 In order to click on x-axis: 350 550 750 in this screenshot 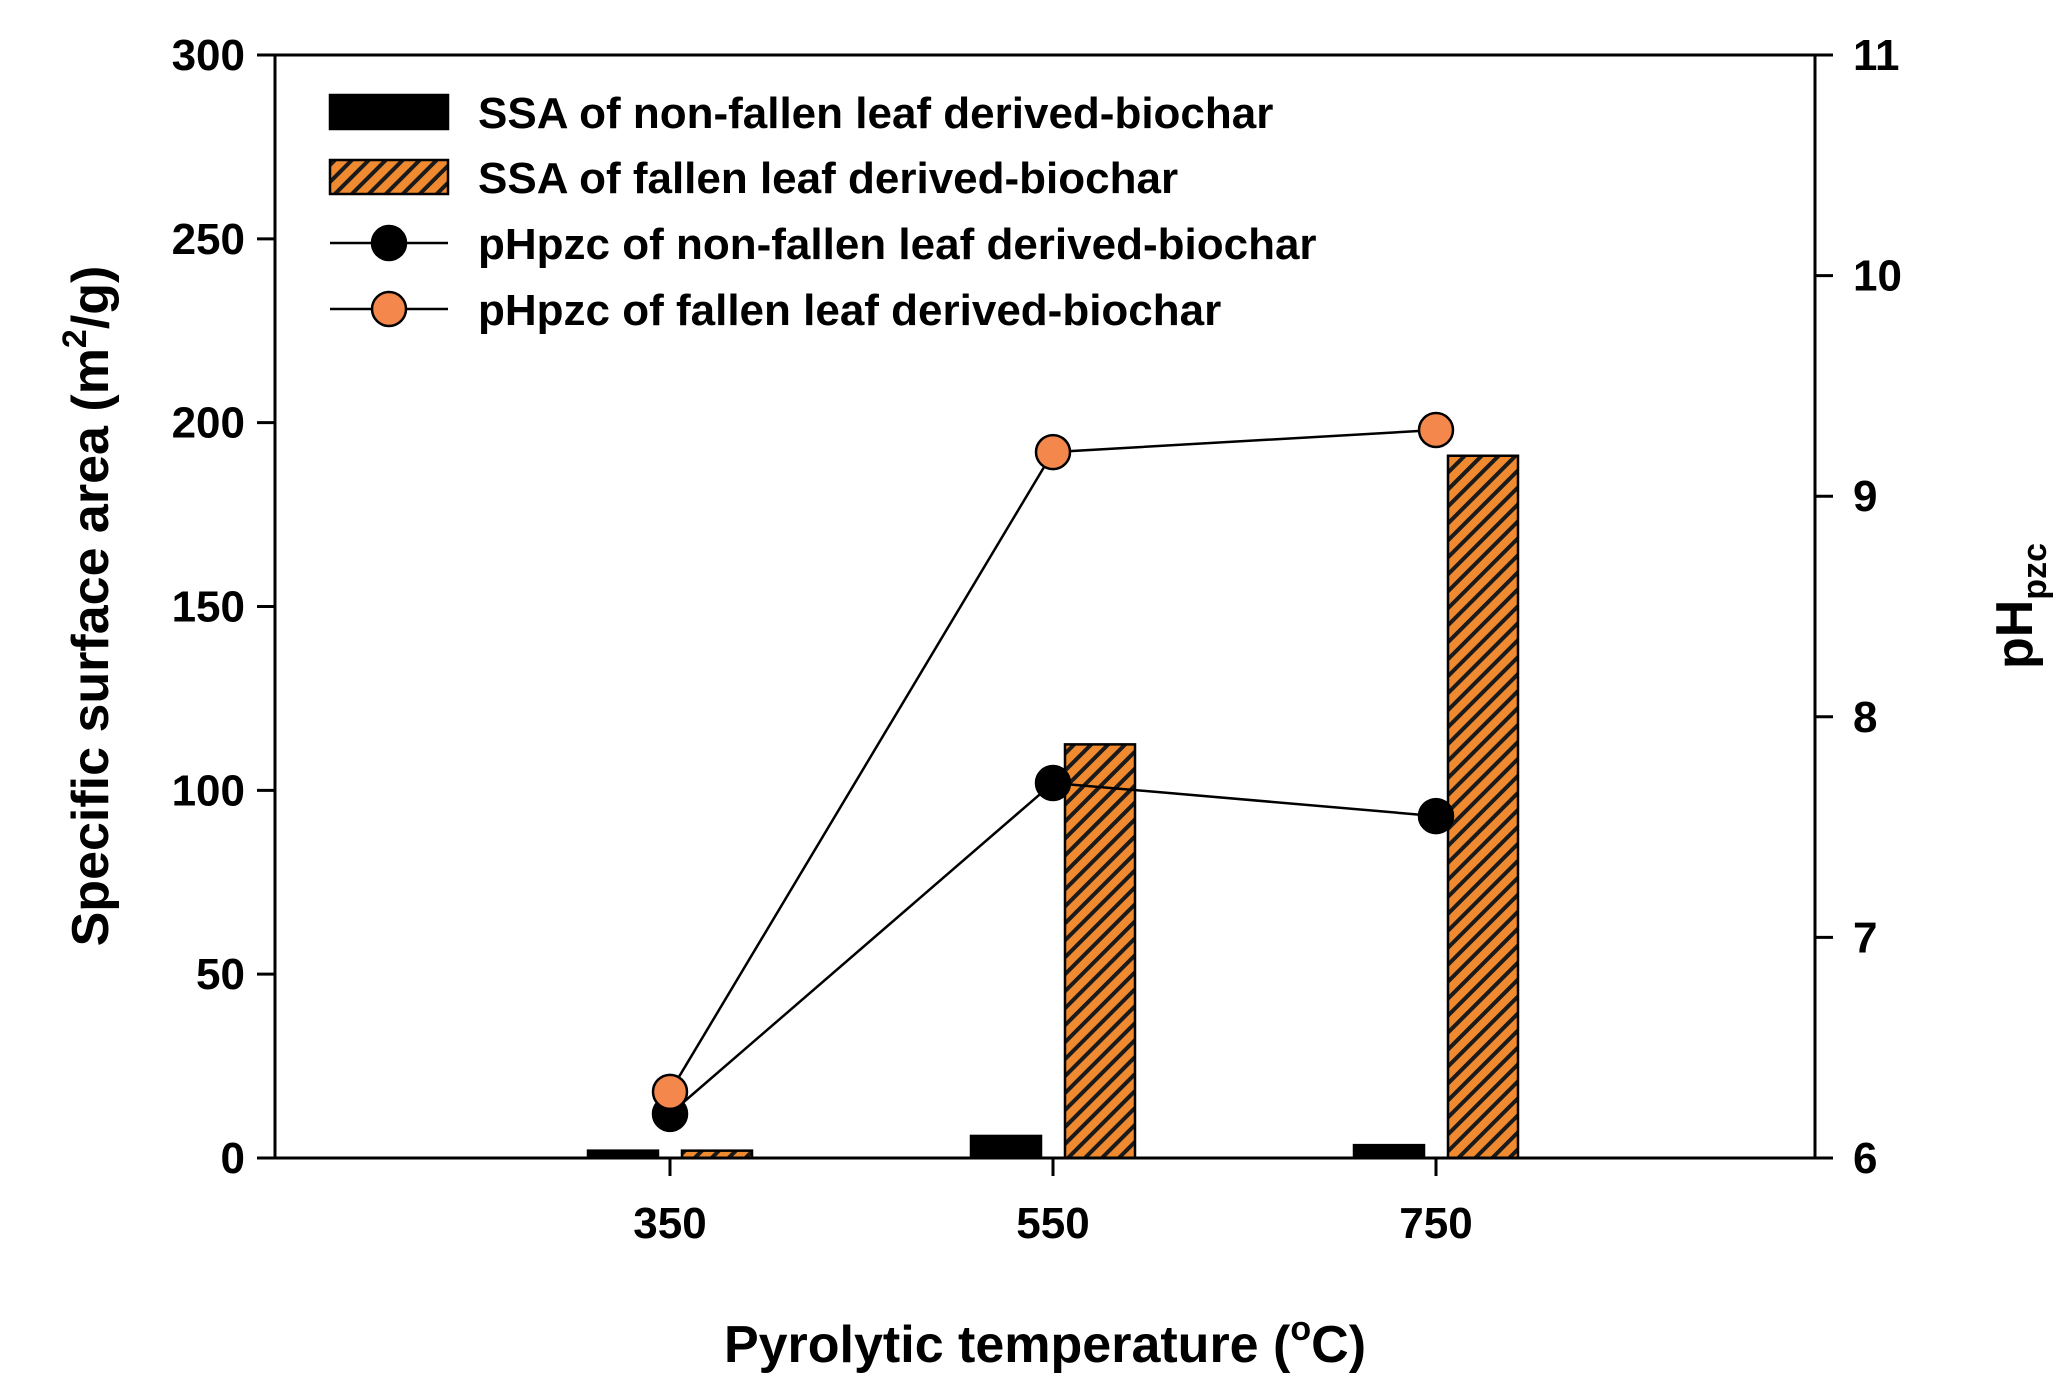, I will do `click(1053, 1203)`.